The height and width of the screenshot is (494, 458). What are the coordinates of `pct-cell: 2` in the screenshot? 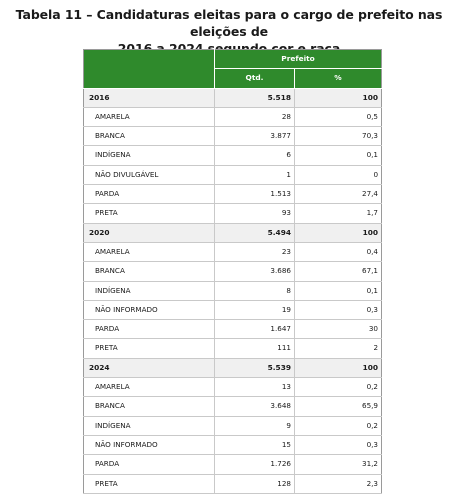 It's located at (337, 348).